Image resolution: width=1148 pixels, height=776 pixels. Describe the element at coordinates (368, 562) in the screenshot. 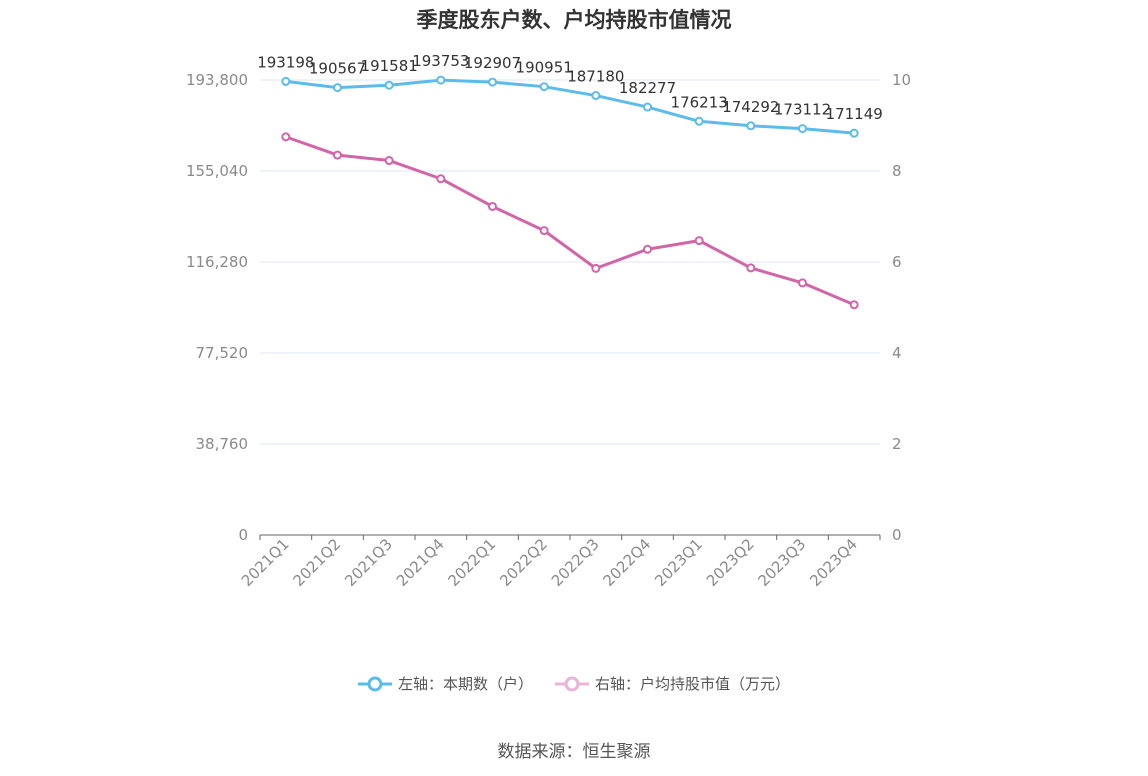

I see `x-axis-tick-label: 2021Q3` at that location.